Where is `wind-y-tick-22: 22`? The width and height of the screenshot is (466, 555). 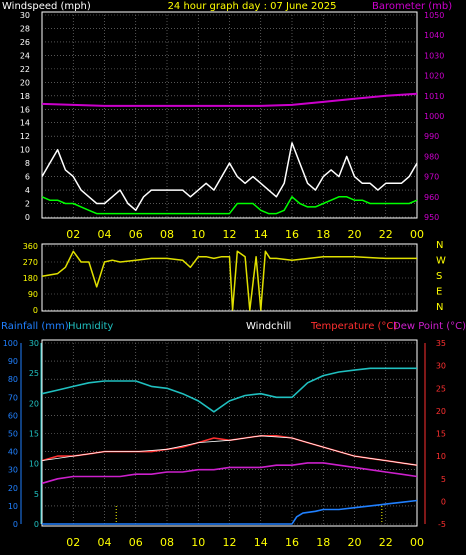
wind-y-tick-22: 22 is located at coordinates (25, 69).